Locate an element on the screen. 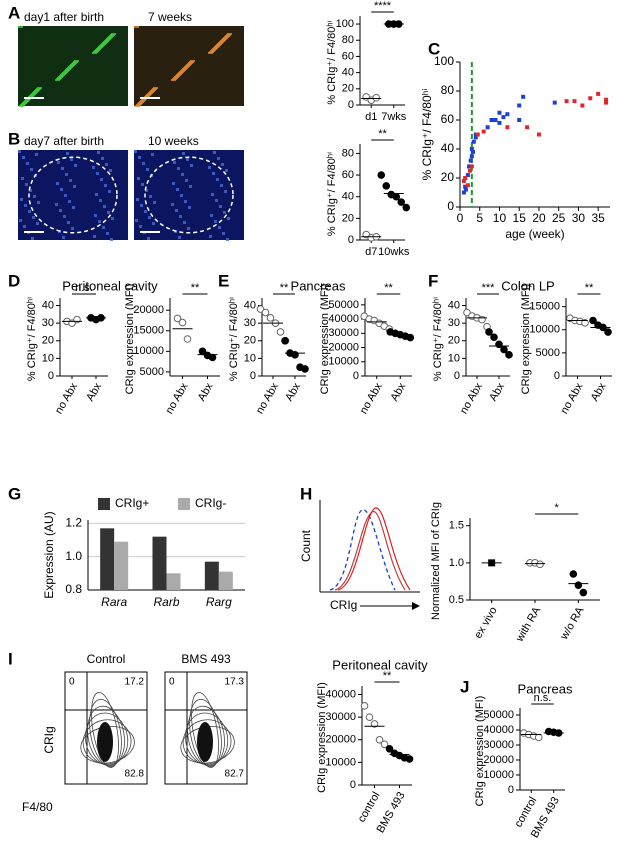 Image resolution: width=617 pixels, height=847 pixels. panel-letter: A is located at coordinates (14, 12).